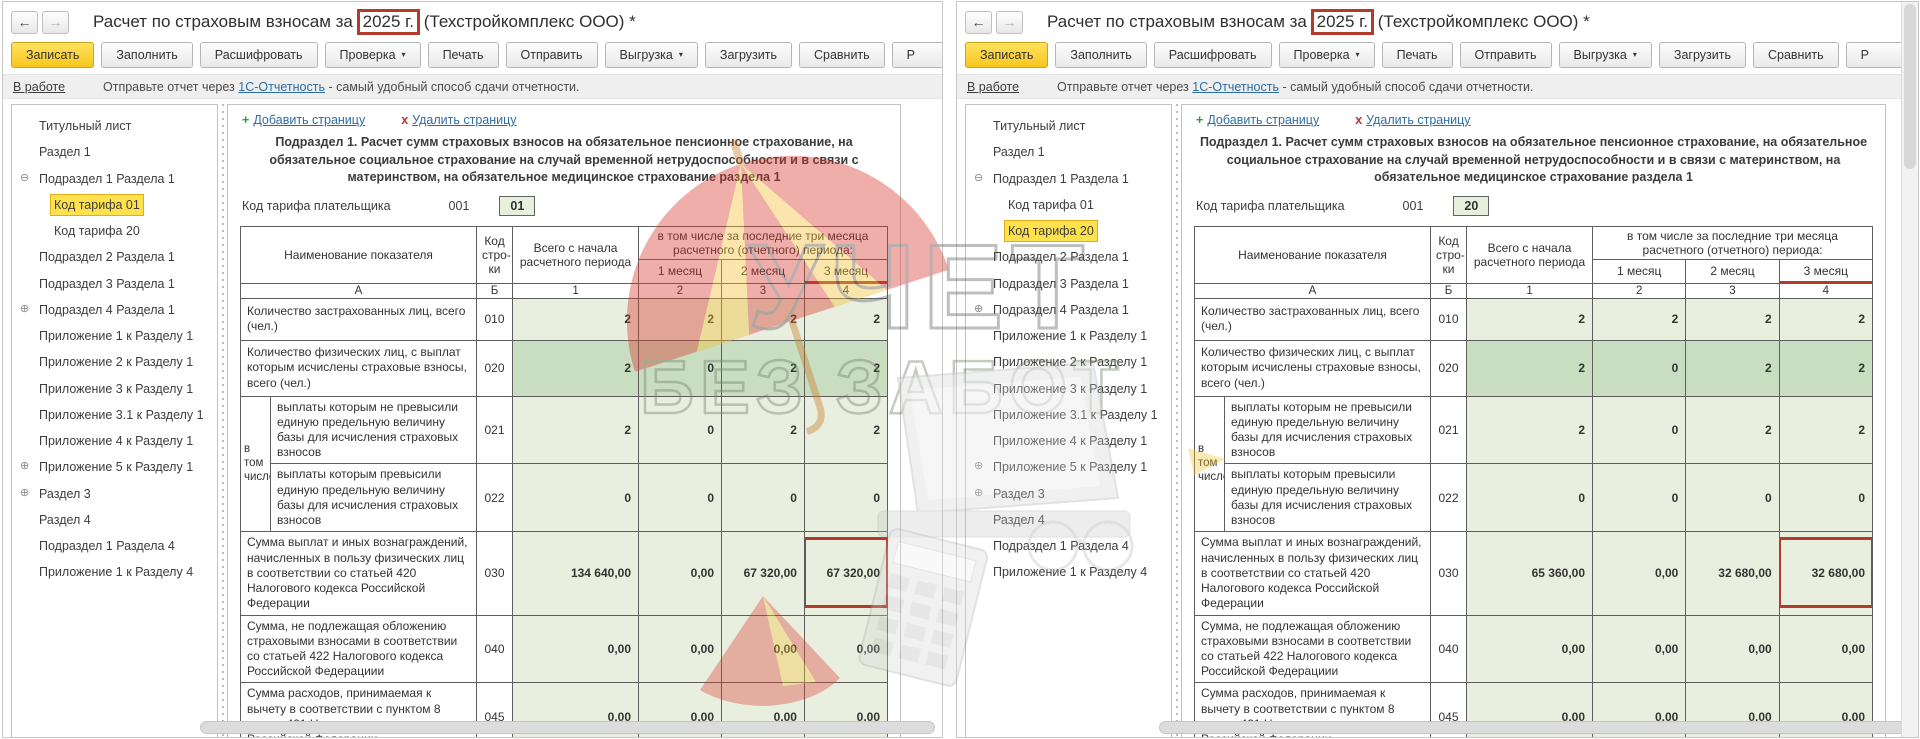 The image size is (1920, 739). I want to click on sidebar-item: Раздел 4, so click(1068, 520).